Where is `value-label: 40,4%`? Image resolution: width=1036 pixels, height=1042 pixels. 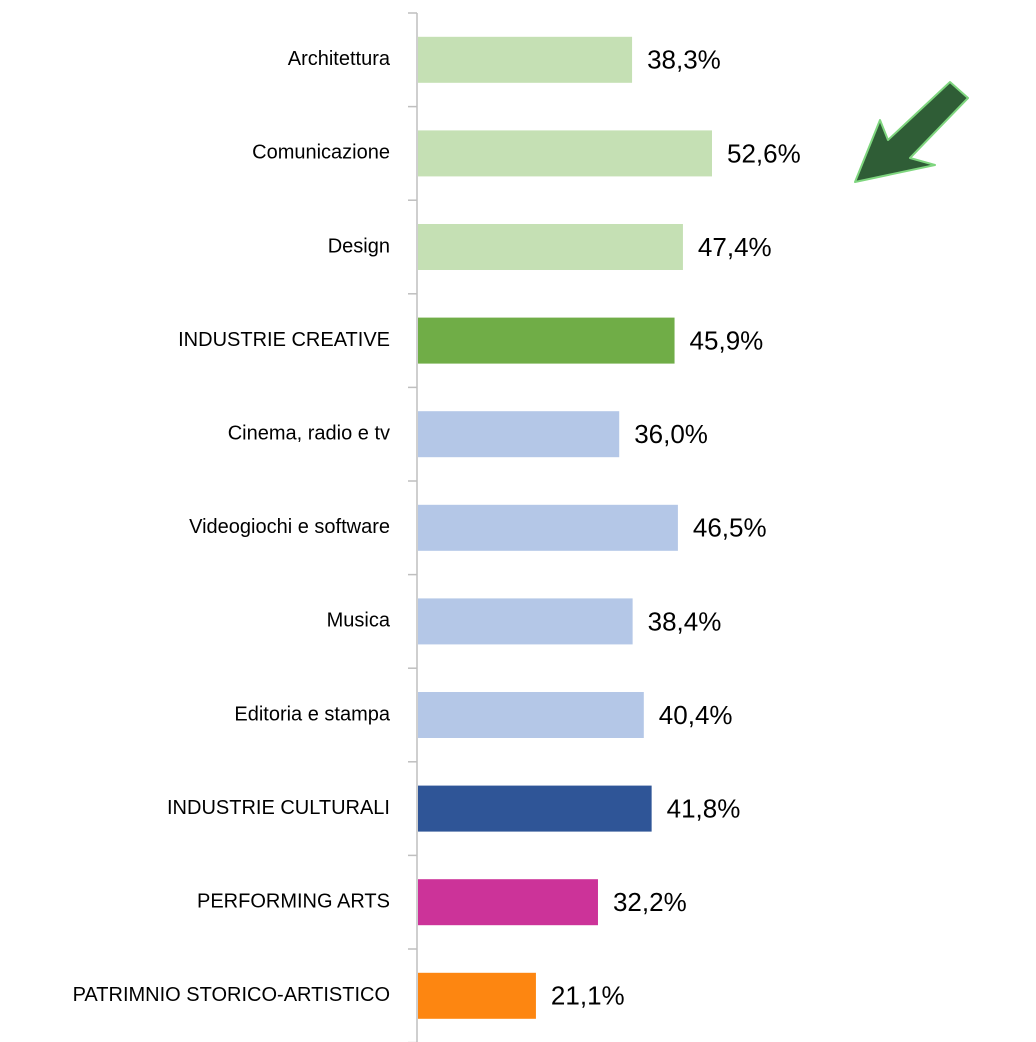 value-label: 40,4% is located at coordinates (696, 715).